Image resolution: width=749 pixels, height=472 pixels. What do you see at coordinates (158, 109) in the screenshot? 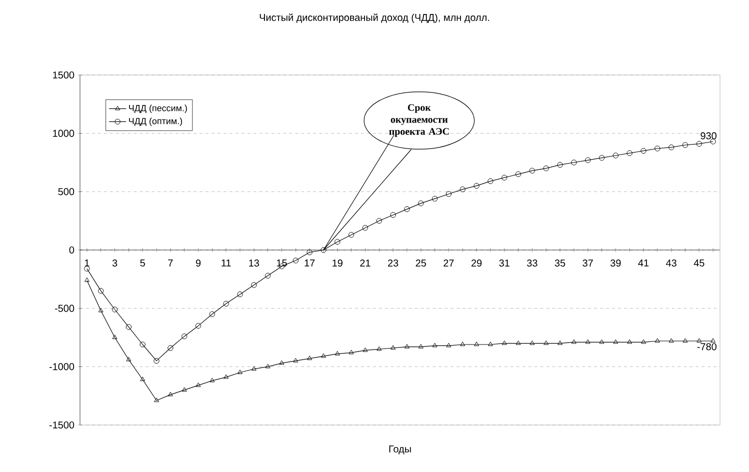
I see `legend-label: ЧДД (пессим.)` at bounding box center [158, 109].